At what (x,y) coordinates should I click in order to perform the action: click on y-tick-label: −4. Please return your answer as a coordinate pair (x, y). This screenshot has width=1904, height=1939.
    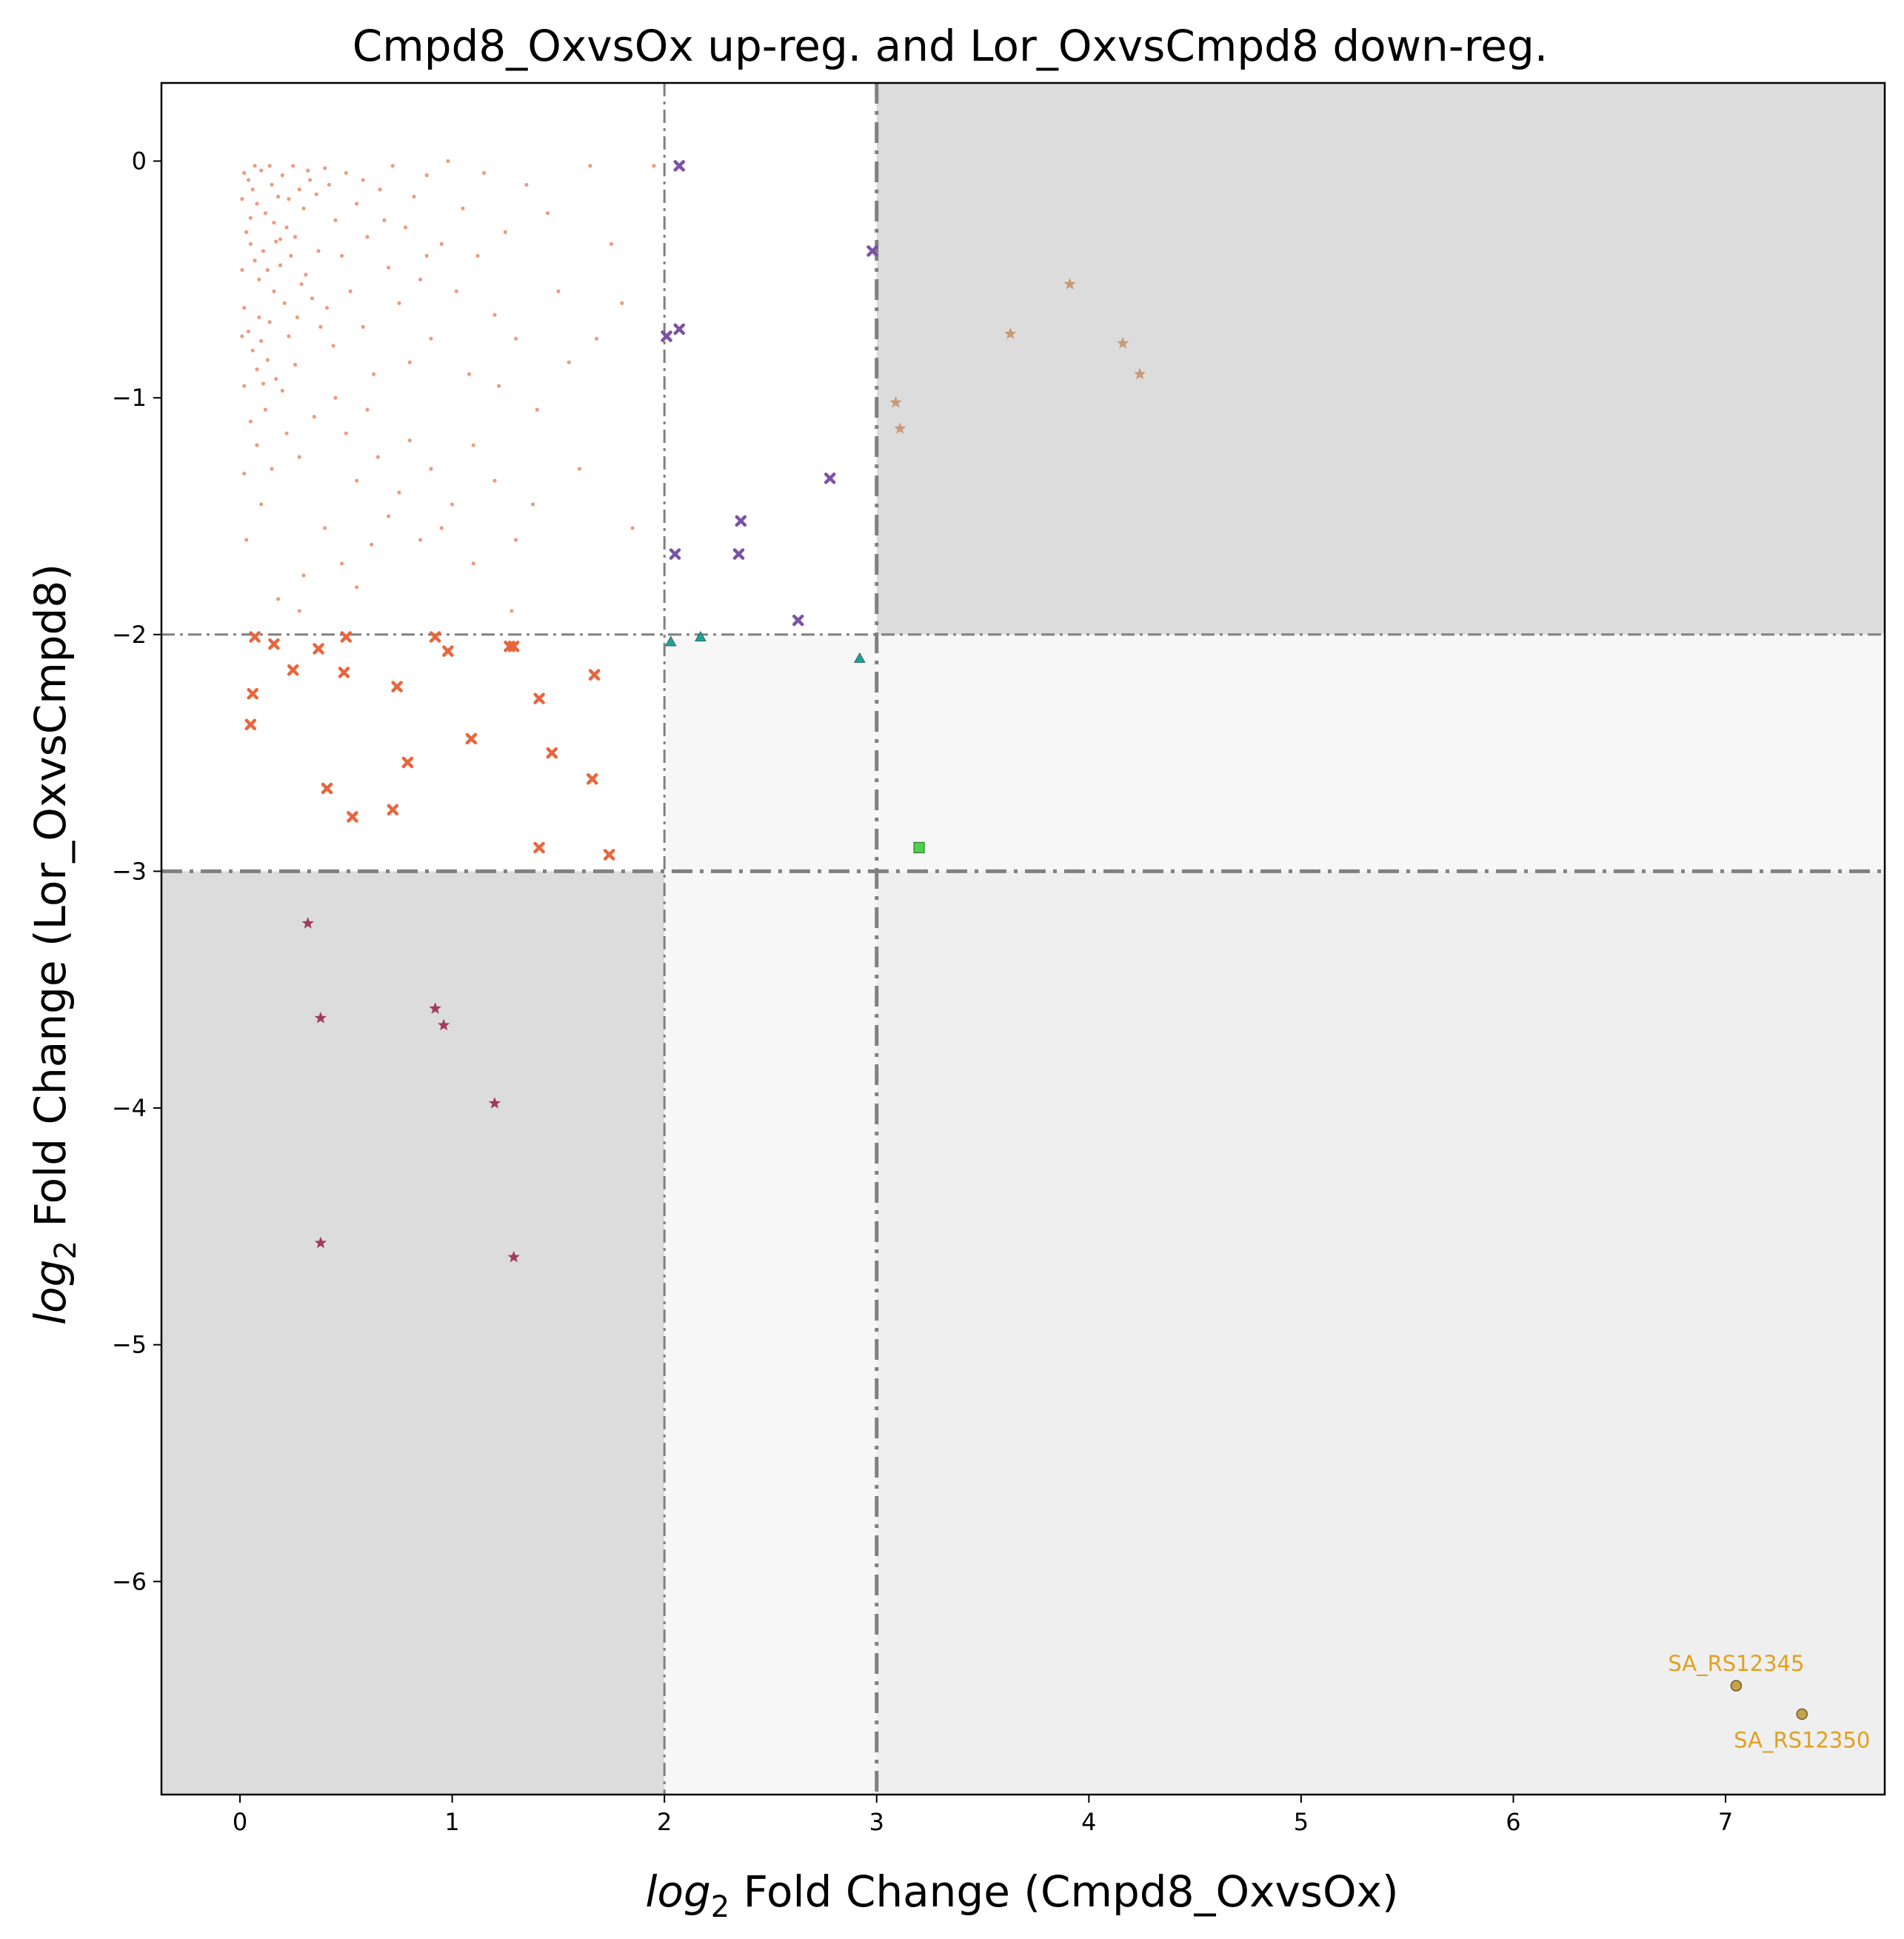
    Looking at the image, I should click on (129, 1108).